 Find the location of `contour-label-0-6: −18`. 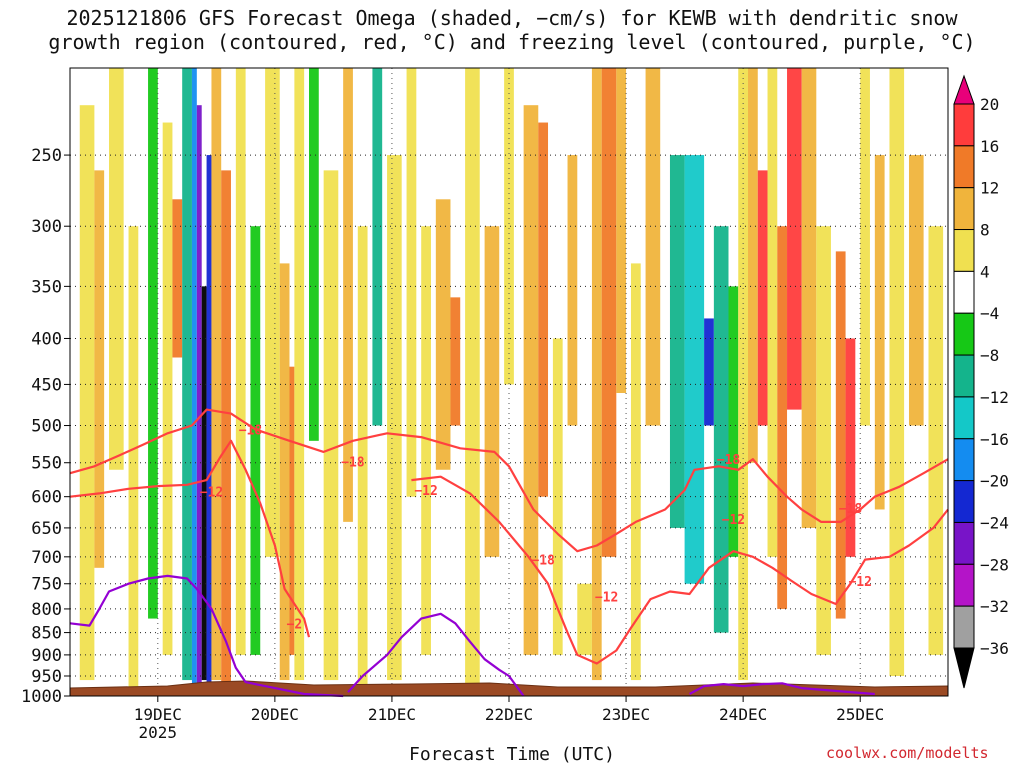

contour-label-0-6: −18 is located at coordinates (729, 460).